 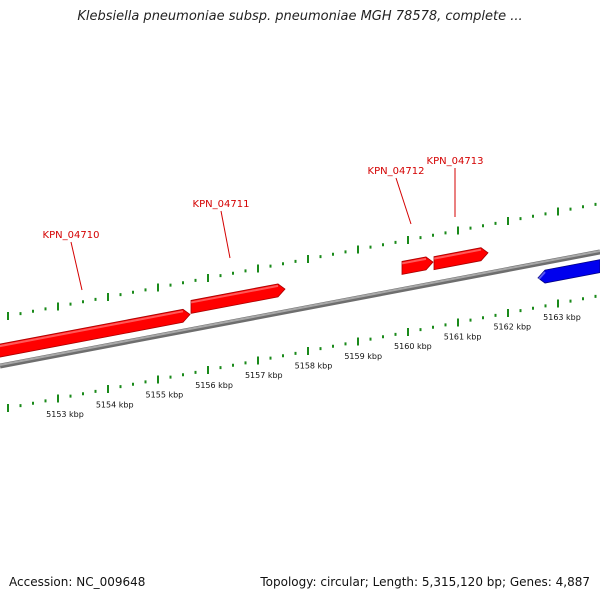 I want to click on scale-label: 5157 kbp, so click(x=264, y=375).